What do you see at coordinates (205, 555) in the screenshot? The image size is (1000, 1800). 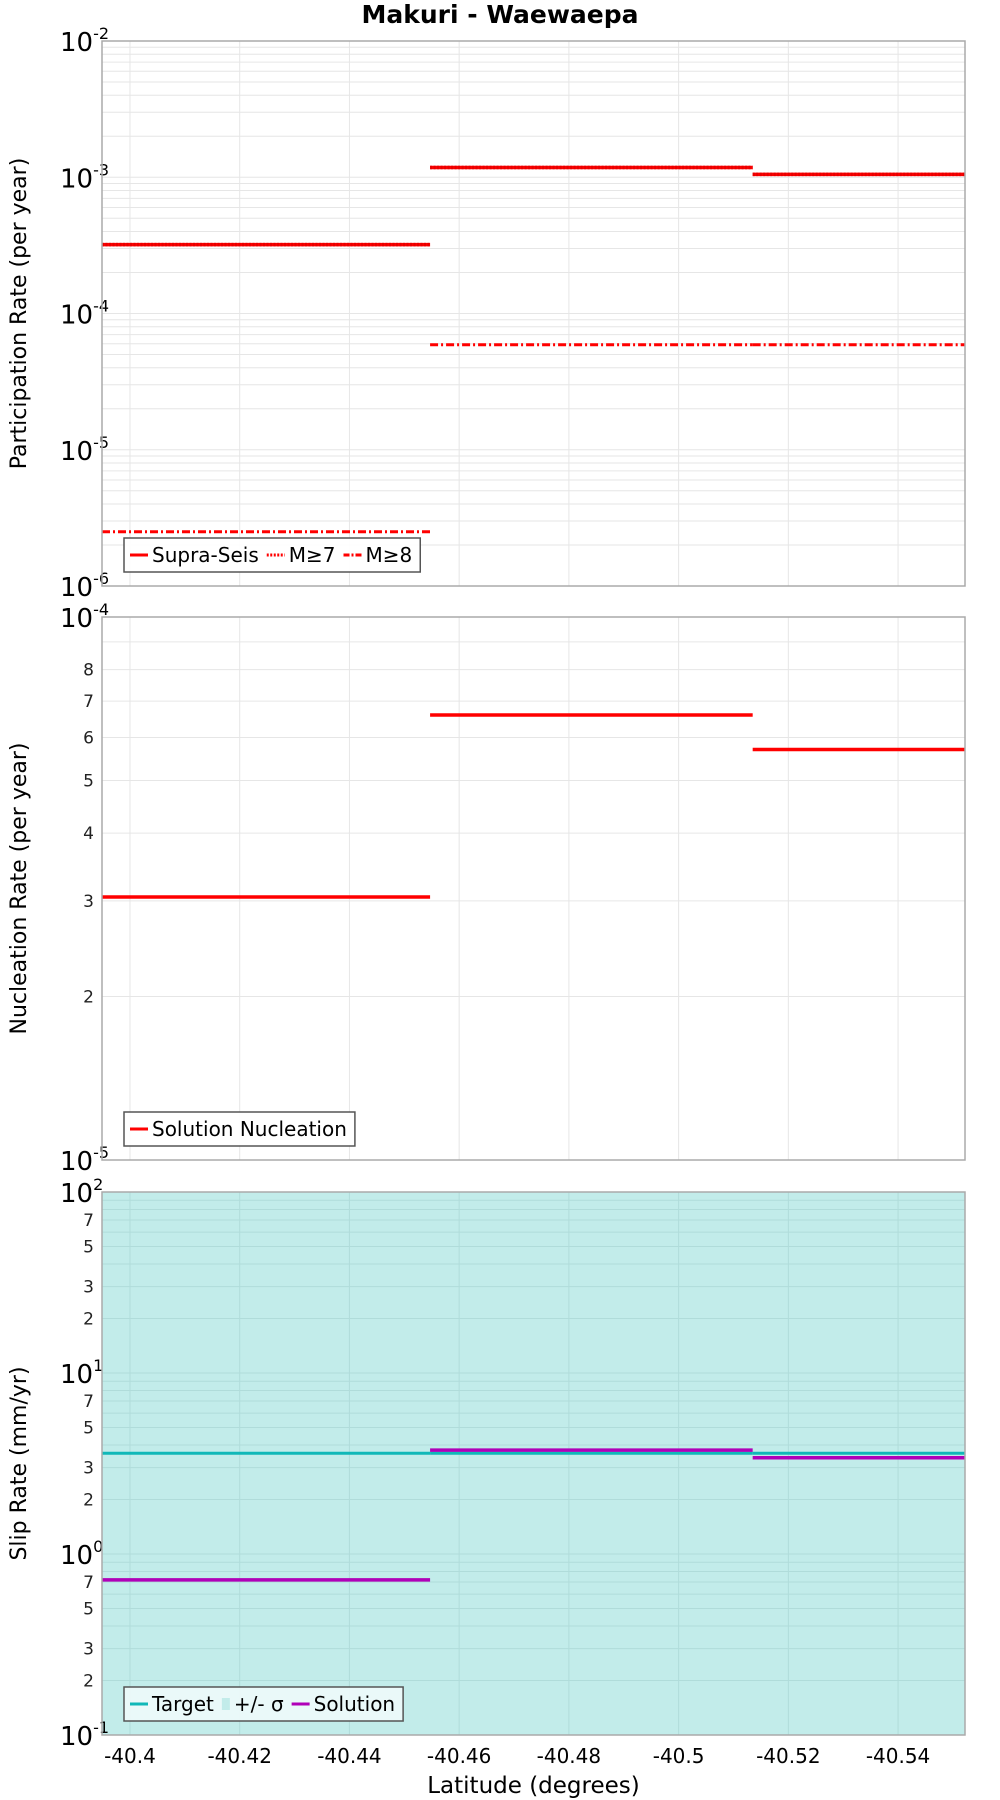 I see `legend-label: Supra-Seis` at bounding box center [205, 555].